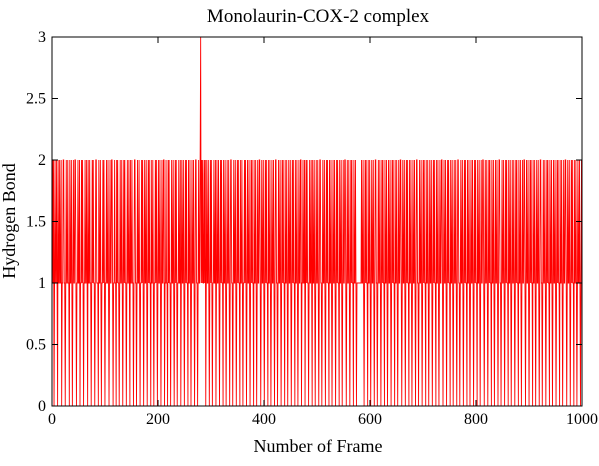 The height and width of the screenshot is (466, 599). What do you see at coordinates (370, 419) in the screenshot?
I see `x-tick-label-3: 600` at bounding box center [370, 419].